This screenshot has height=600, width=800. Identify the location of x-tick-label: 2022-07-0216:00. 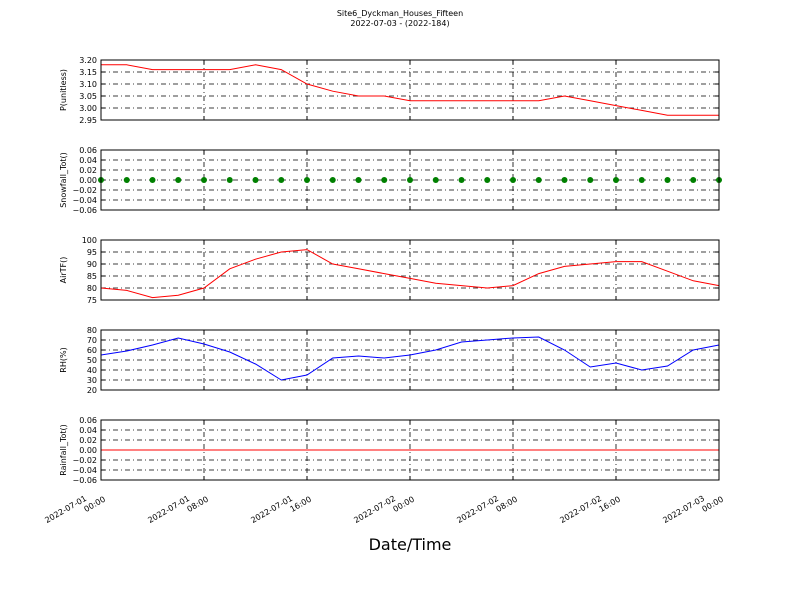
(590, 510).